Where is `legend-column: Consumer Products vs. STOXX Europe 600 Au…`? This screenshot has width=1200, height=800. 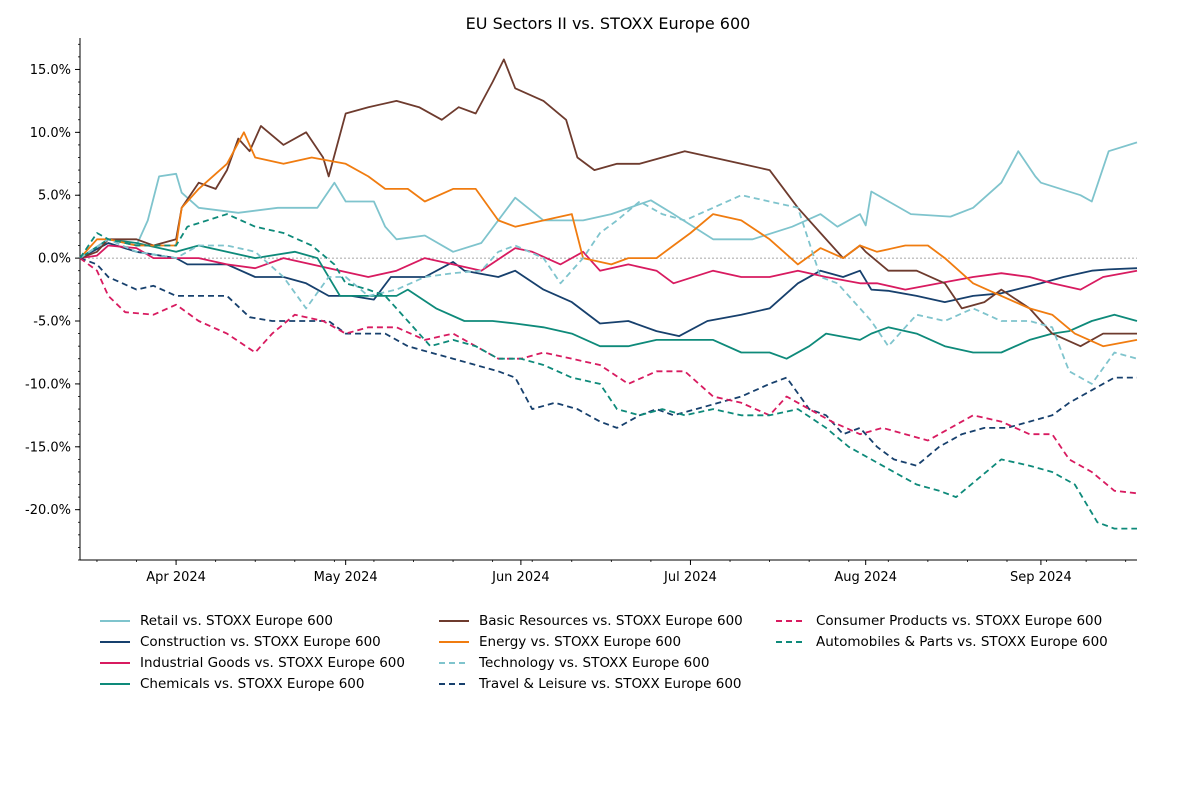 legend-column: Consumer Products vs. STOXX Europe 600 Au… is located at coordinates (942, 631).